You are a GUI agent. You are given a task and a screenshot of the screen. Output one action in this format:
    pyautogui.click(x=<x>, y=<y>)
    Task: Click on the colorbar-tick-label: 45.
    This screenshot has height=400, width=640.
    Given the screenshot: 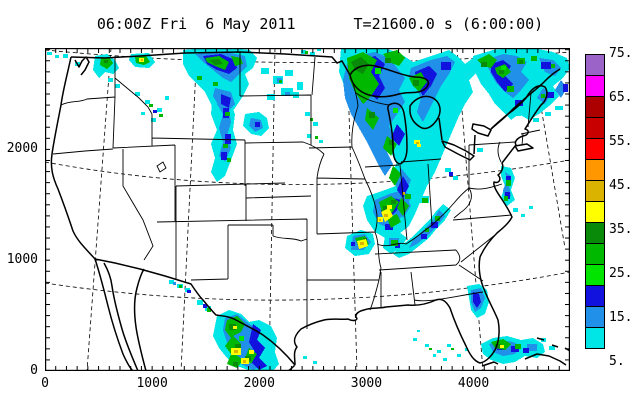 What is the action you would take?
    pyautogui.click(x=621, y=185)
    